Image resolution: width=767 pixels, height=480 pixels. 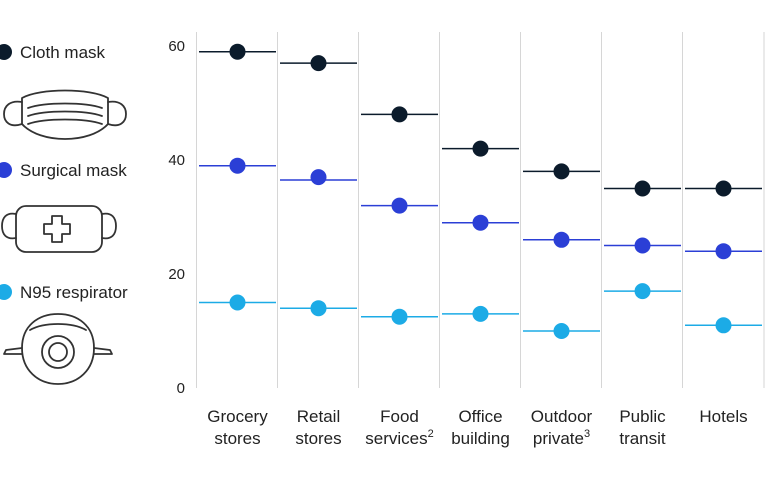 What do you see at coordinates (399, 416) in the screenshot?
I see `x-category-label: Food` at bounding box center [399, 416].